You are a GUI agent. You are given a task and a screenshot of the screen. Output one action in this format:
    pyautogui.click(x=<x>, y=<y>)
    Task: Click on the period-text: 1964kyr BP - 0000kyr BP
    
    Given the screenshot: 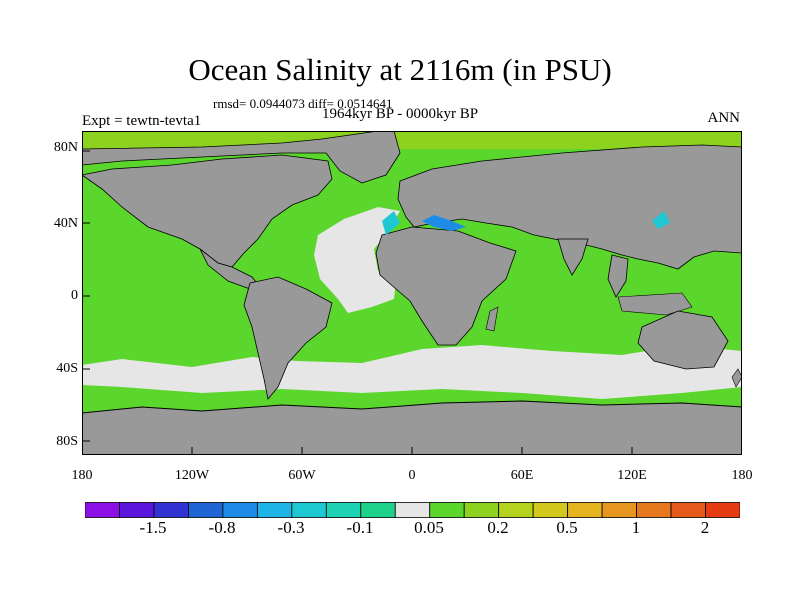 What is the action you would take?
    pyautogui.click(x=400, y=114)
    